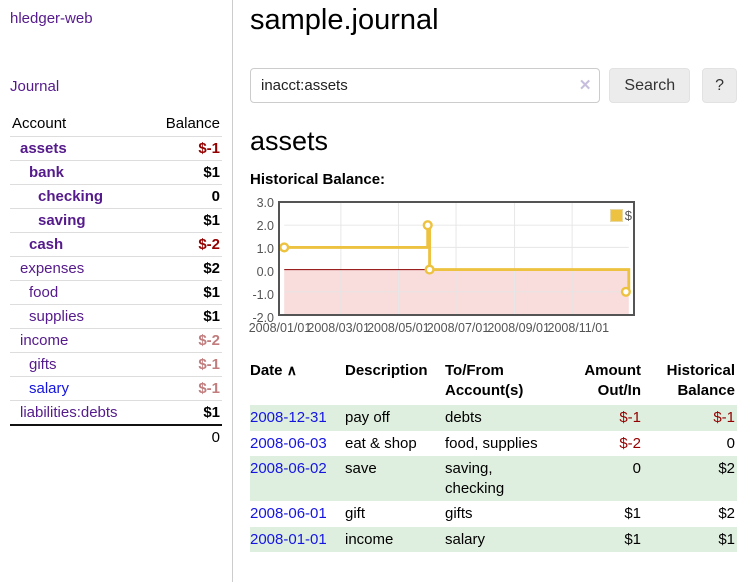 This screenshot has width=742, height=582. Describe the element at coordinates (47, 172) in the screenshot. I see `account-link-bank: bank` at that location.